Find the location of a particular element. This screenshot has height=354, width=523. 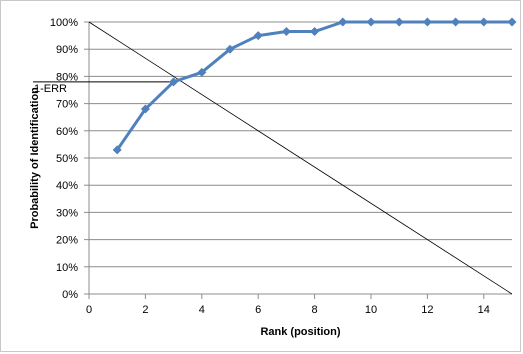

y-axis-title: Probability of Identification is located at coordinates (35, 158).